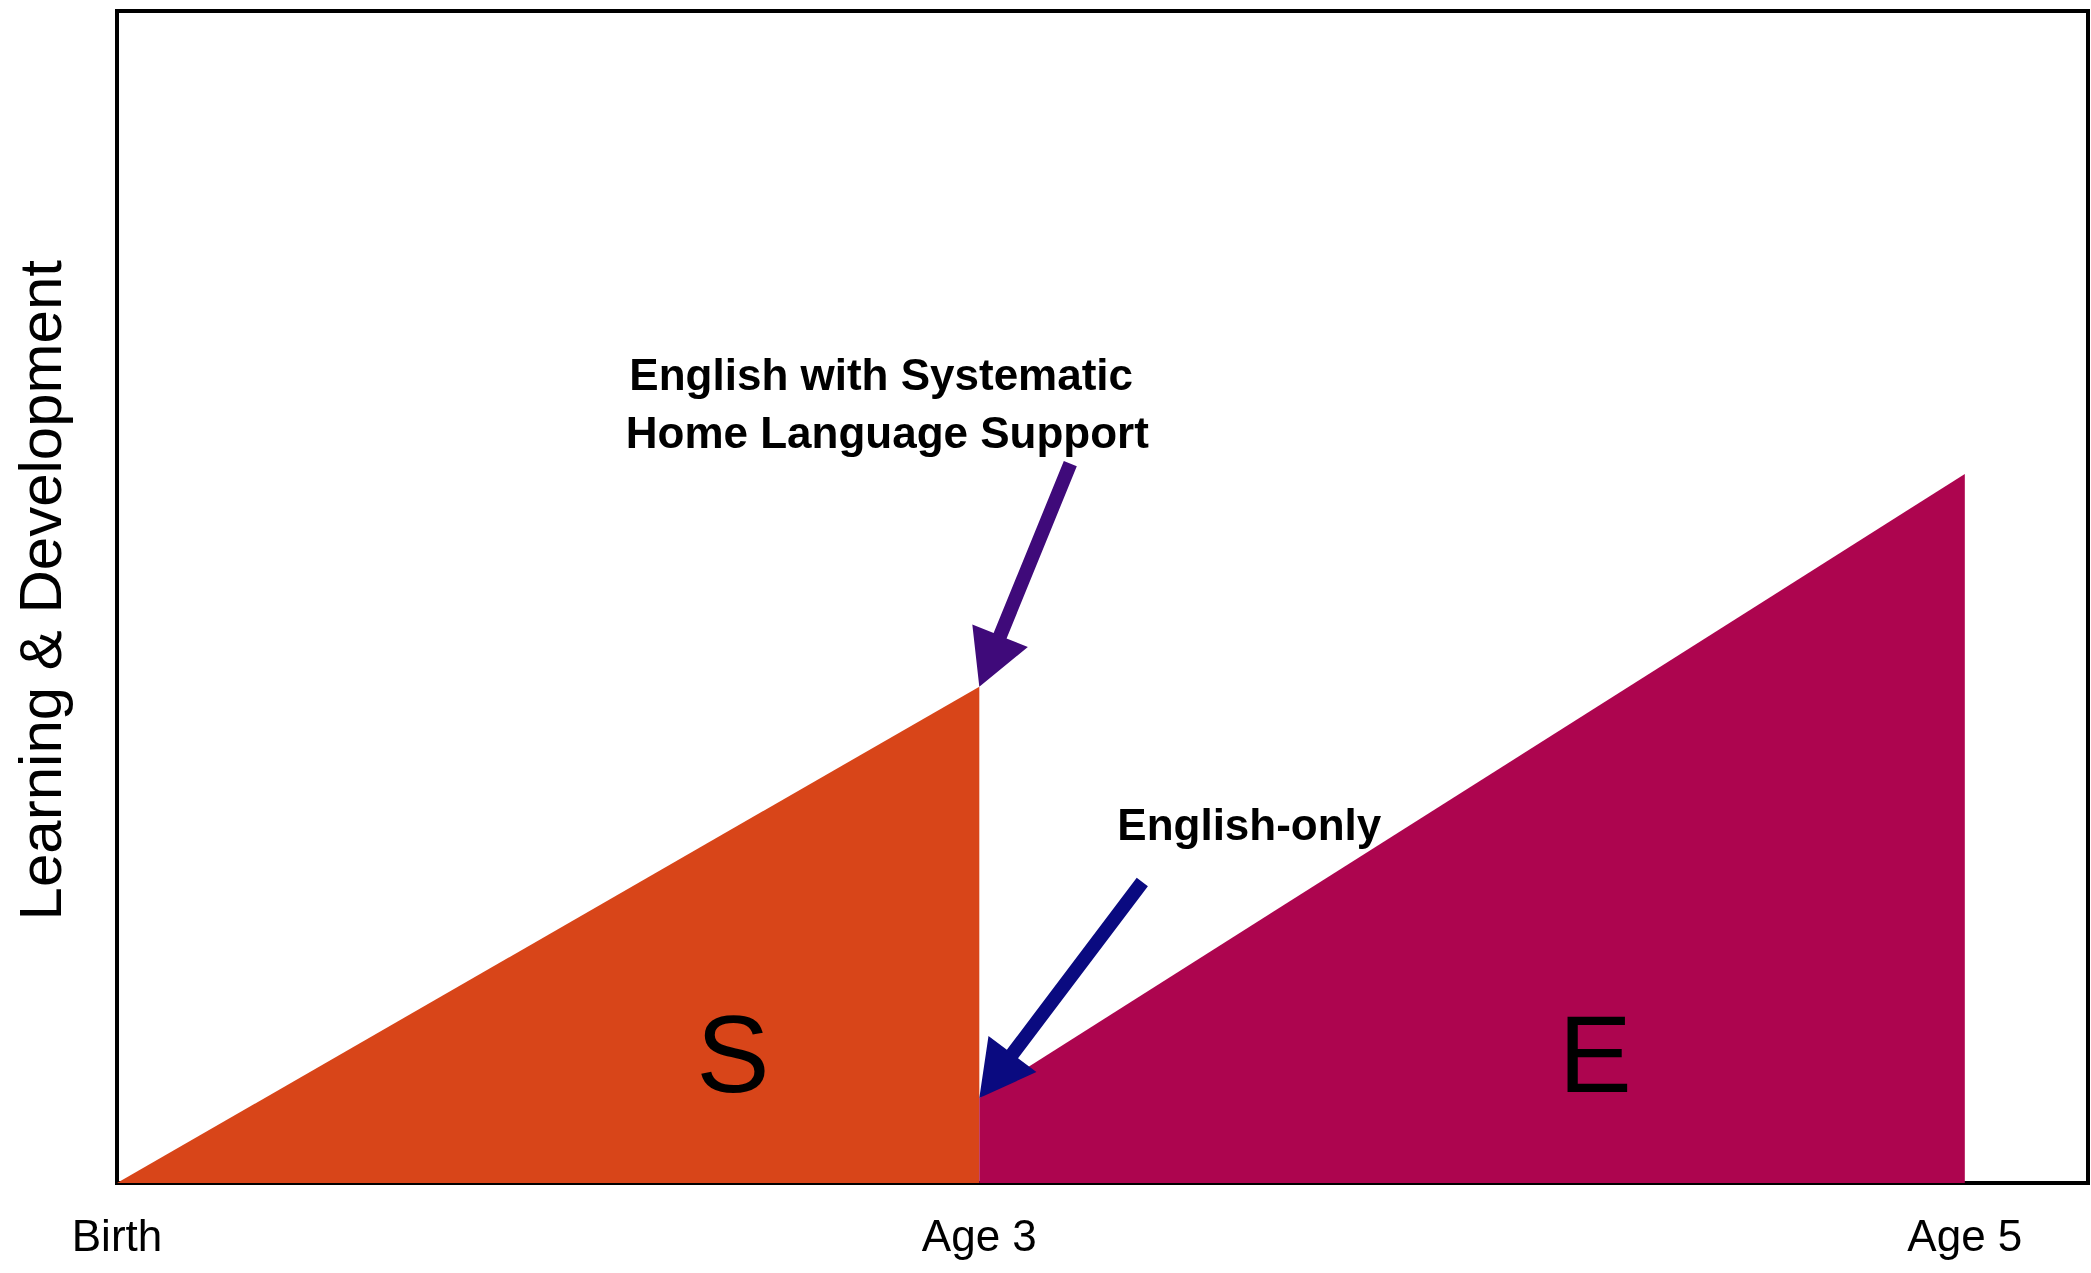 The image size is (2091, 1273). Describe the element at coordinates (1249, 825) in the screenshot. I see `annotation: English-only` at that location.